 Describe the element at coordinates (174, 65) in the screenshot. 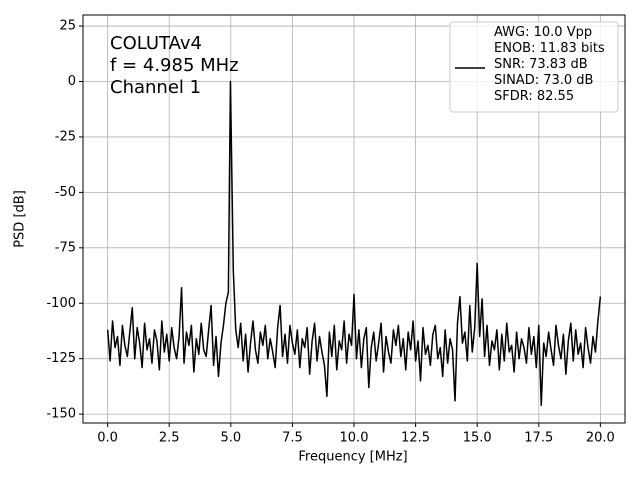

I see `annotation: f = 4.985 MHz` at that location.